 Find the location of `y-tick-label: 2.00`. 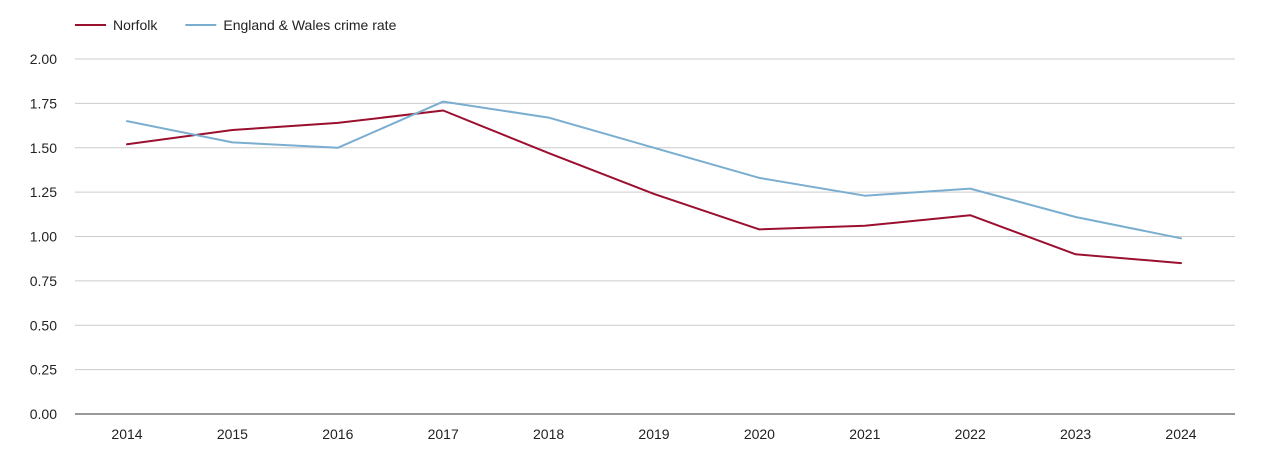

y-tick-label: 2.00 is located at coordinates (43, 59).